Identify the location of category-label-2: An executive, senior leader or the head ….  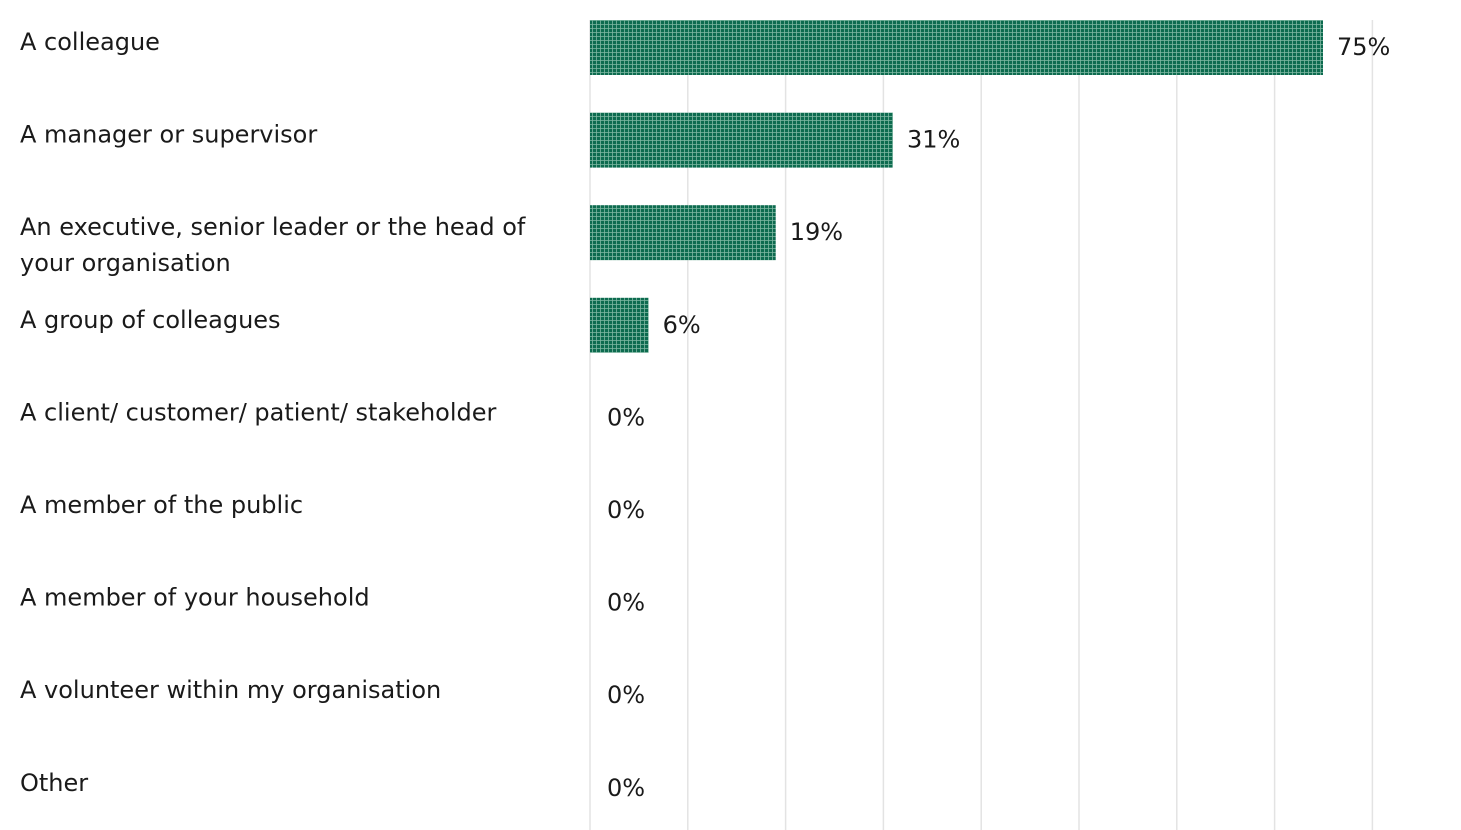
(273, 245).